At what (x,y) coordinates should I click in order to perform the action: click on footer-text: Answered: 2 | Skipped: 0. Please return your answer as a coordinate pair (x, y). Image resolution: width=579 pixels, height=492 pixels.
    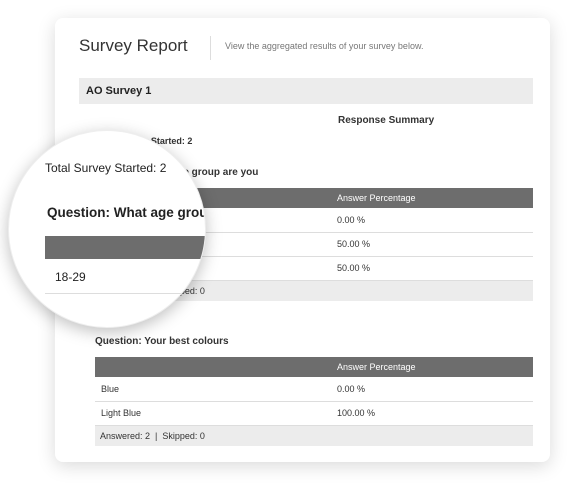
    Looking at the image, I should click on (152, 436).